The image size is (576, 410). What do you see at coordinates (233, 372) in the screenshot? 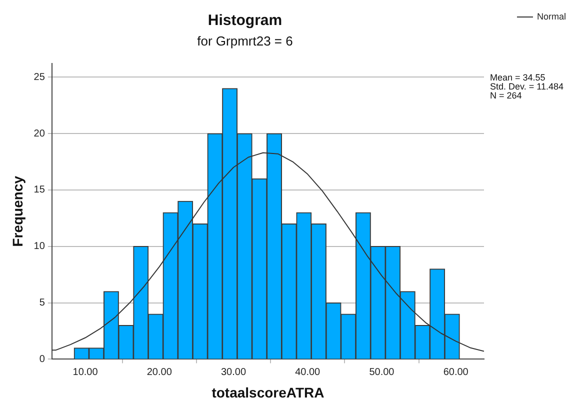
I see `x-tick-label: 30.00` at bounding box center [233, 372].